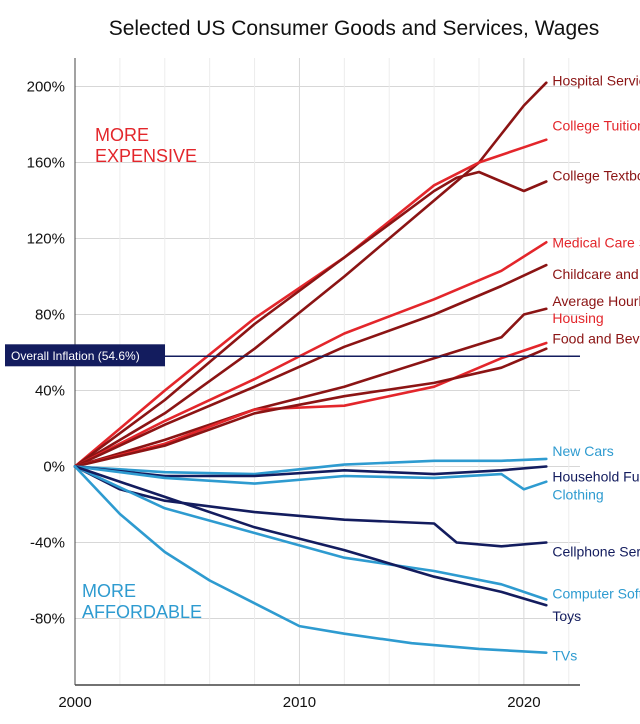 The width and height of the screenshot is (640, 724). Describe the element at coordinates (596, 176) in the screenshot. I see `series-label-college-textbooks: College Textbooks` at that location.